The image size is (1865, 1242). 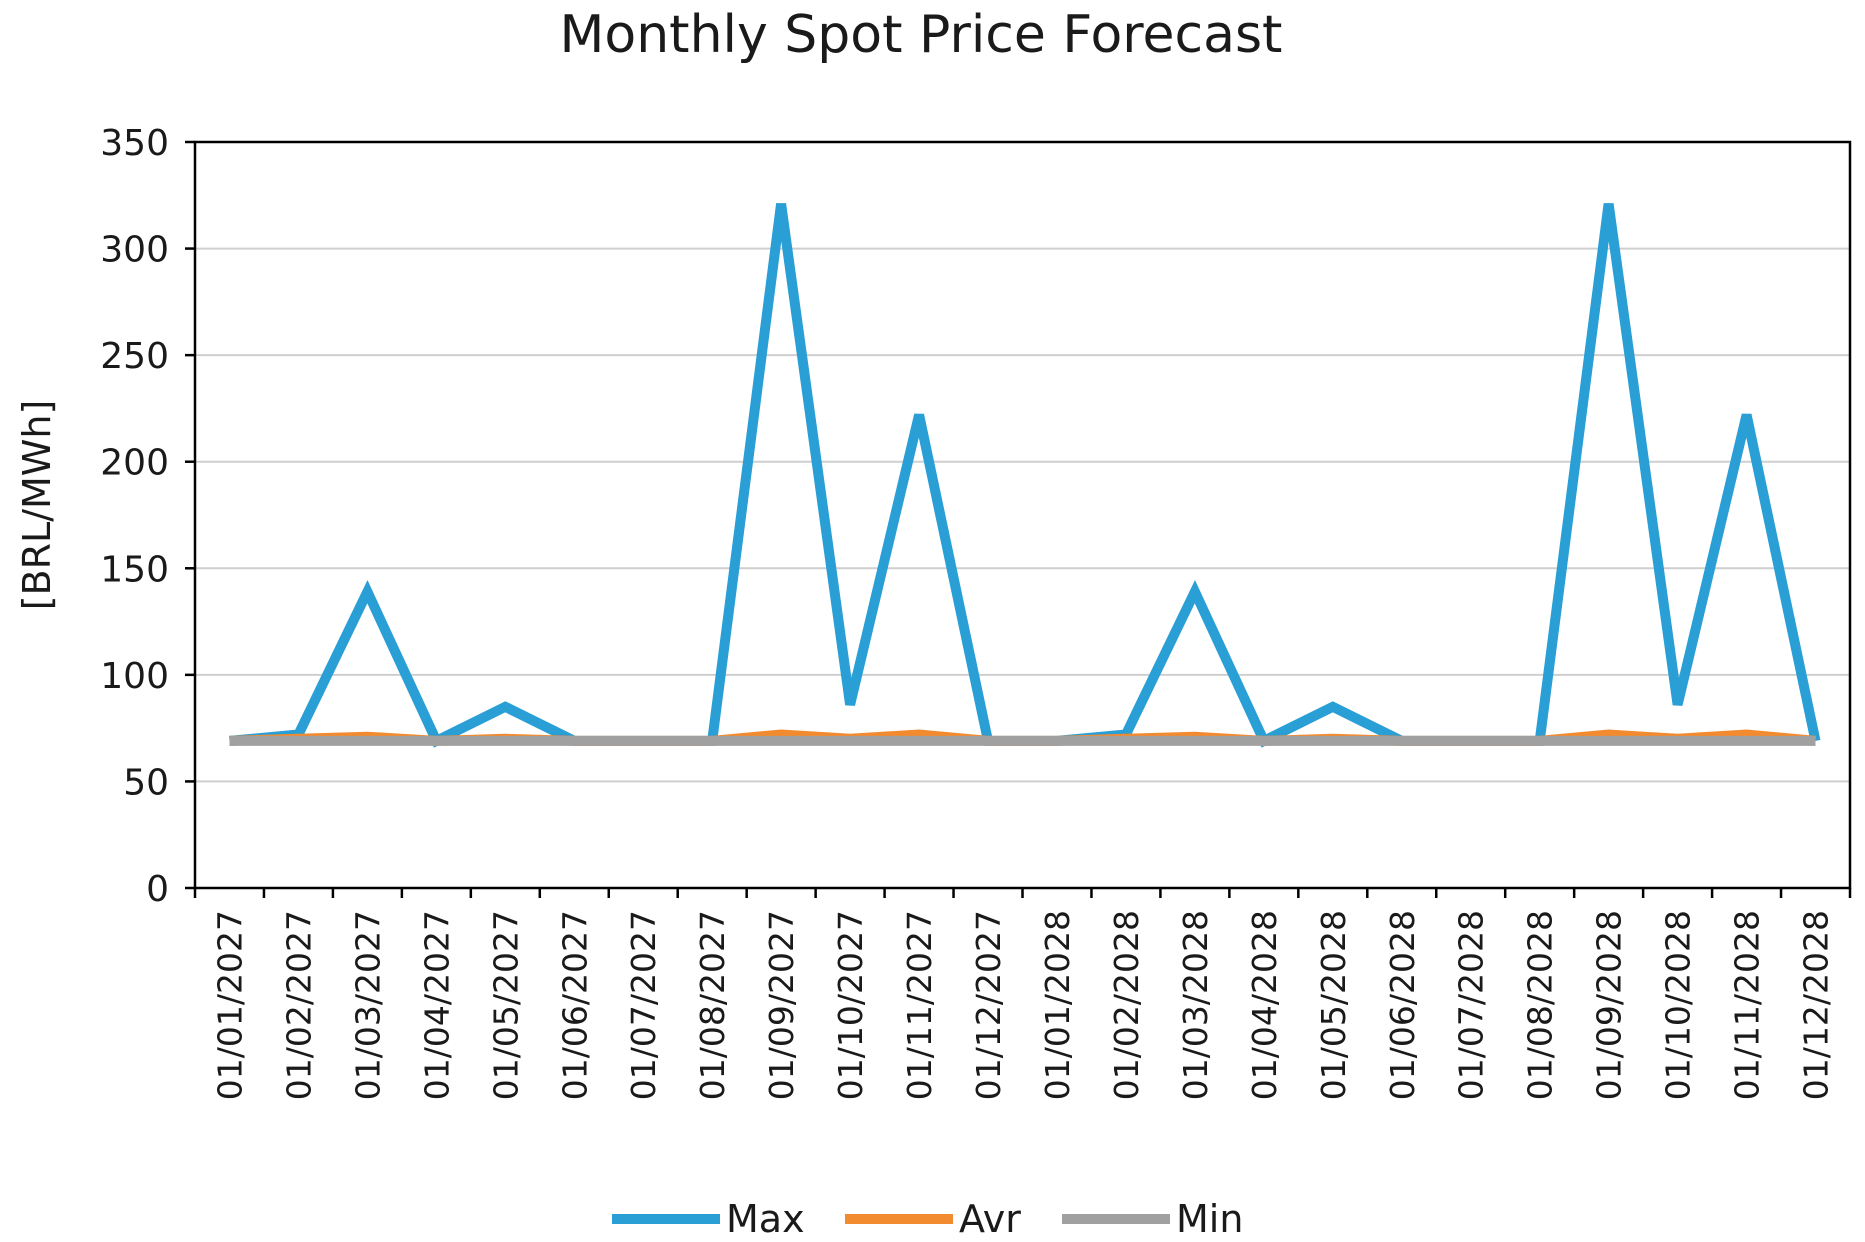 What do you see at coordinates (574, 1005) in the screenshot?
I see `x-tick-label: 01/06/2027` at bounding box center [574, 1005].